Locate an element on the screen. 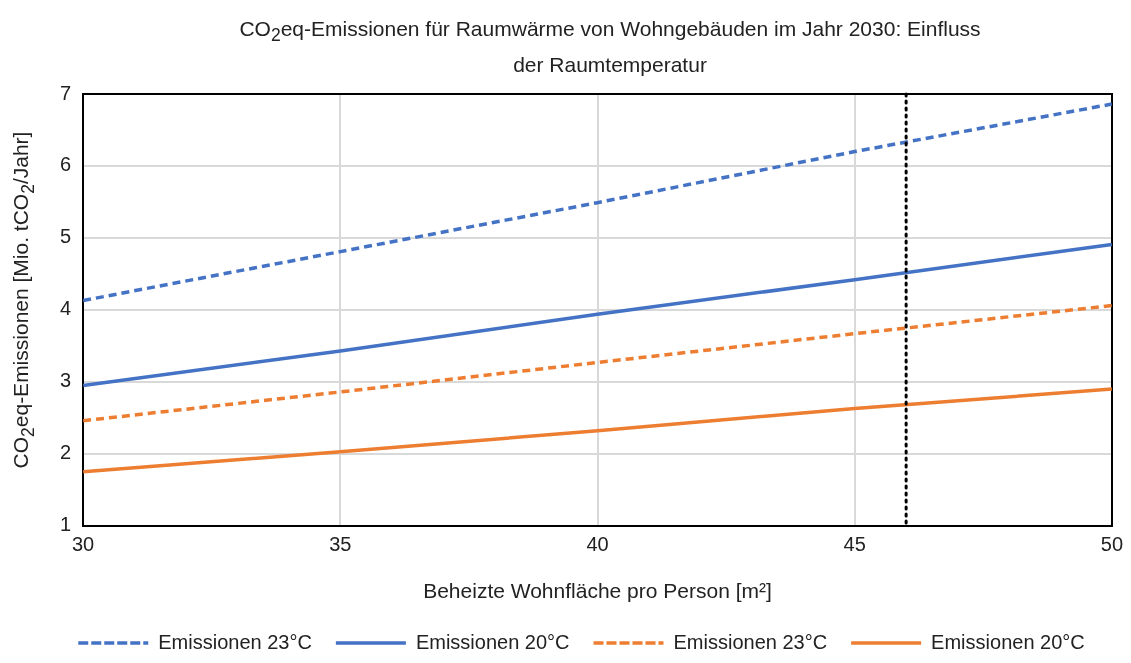 Image resolution: width=1131 pixels, height=663 pixels. y-tick-label: 7 is located at coordinates (66, 92).